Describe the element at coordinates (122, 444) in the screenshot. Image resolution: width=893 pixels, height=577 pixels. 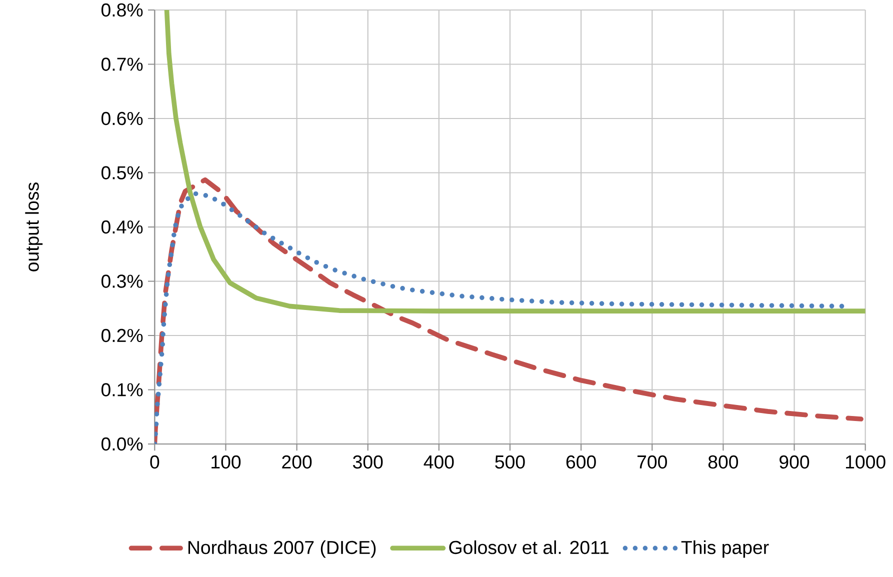
I see `y-tick-label: 0.0%` at that location.